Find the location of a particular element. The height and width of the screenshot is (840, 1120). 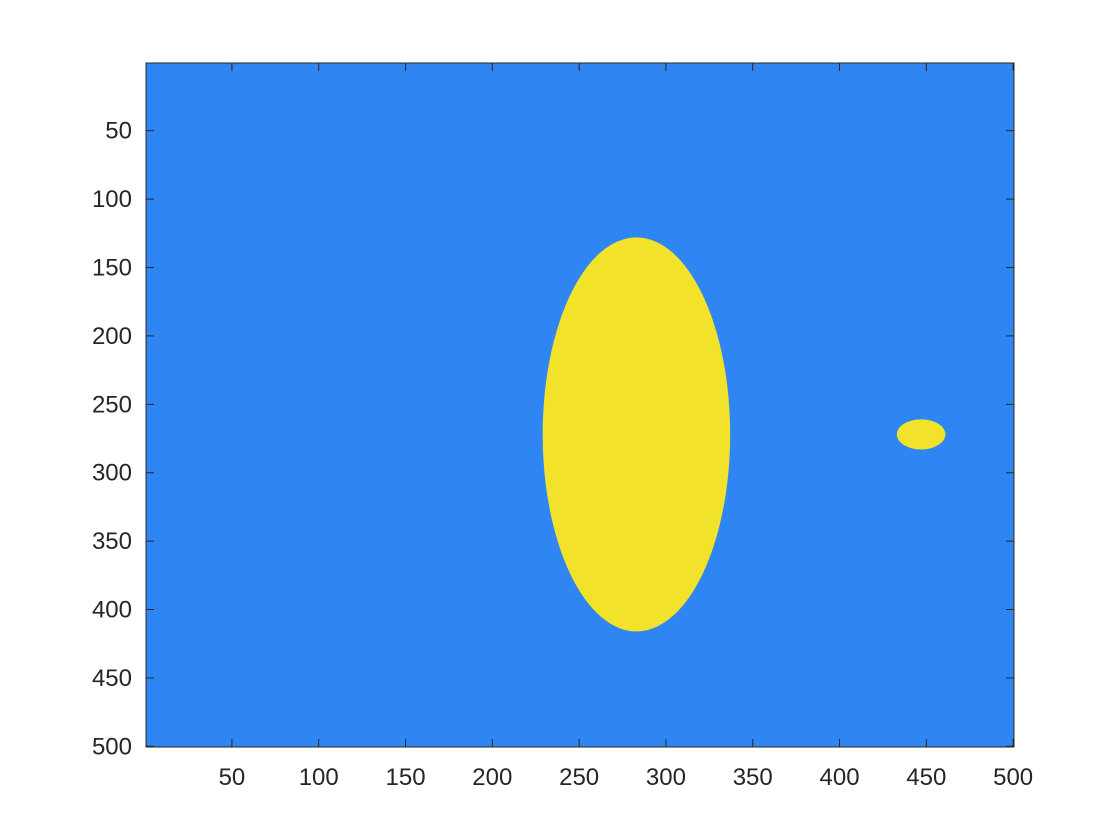

x-tick-label: 100 is located at coordinates (319, 777).